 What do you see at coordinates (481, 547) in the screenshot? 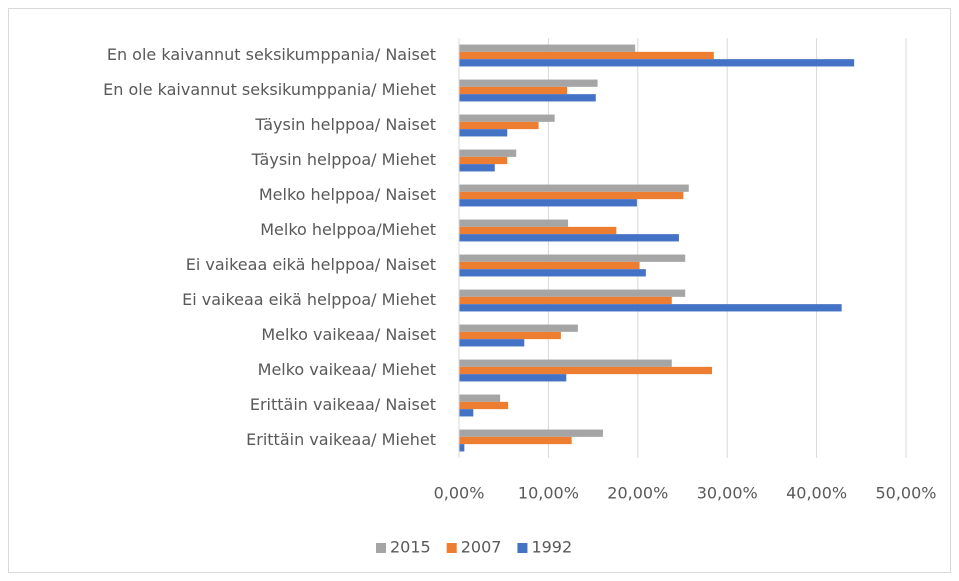
I see `legend-label: 2007` at bounding box center [481, 547].